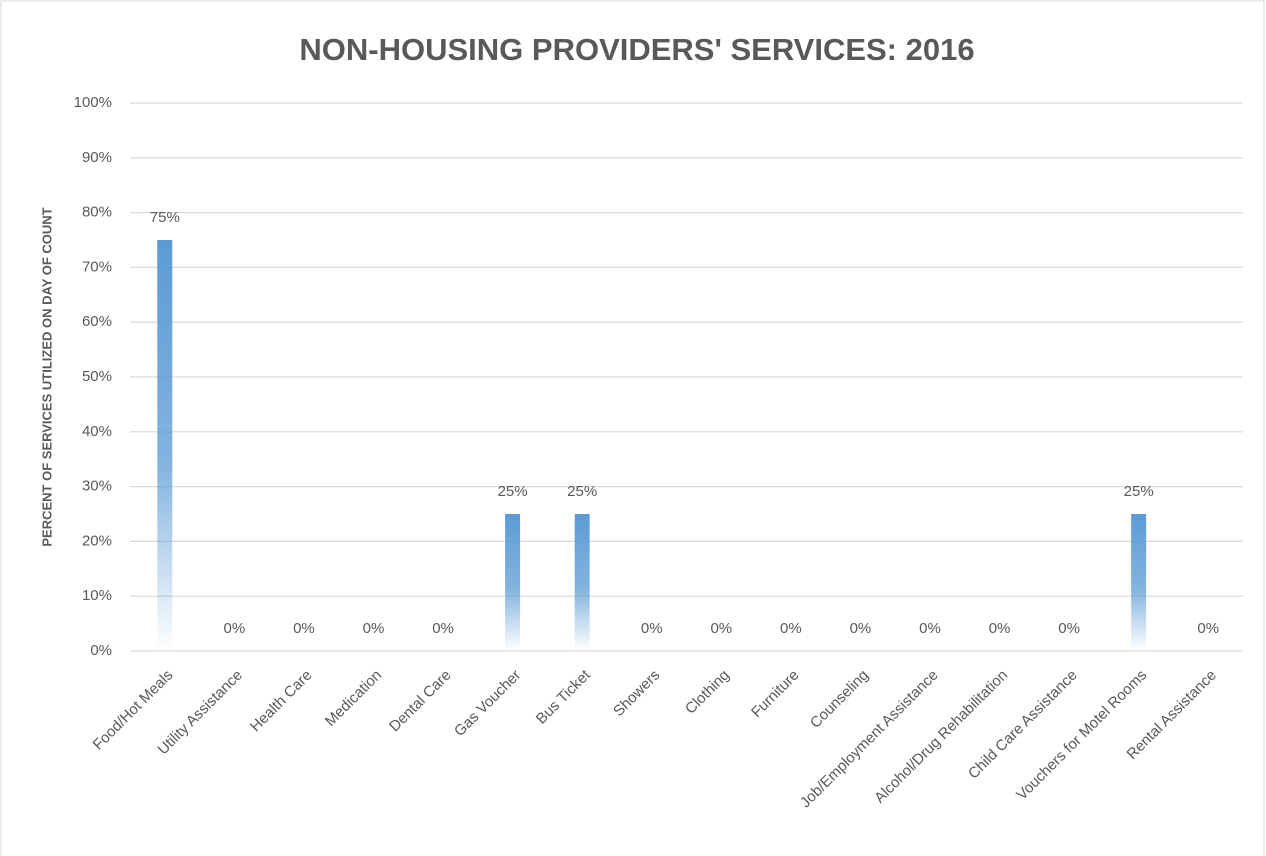 This screenshot has height=856, width=1266. What do you see at coordinates (869, 739) in the screenshot?
I see `x-tick-label: Job/Employment Assistance` at bounding box center [869, 739].